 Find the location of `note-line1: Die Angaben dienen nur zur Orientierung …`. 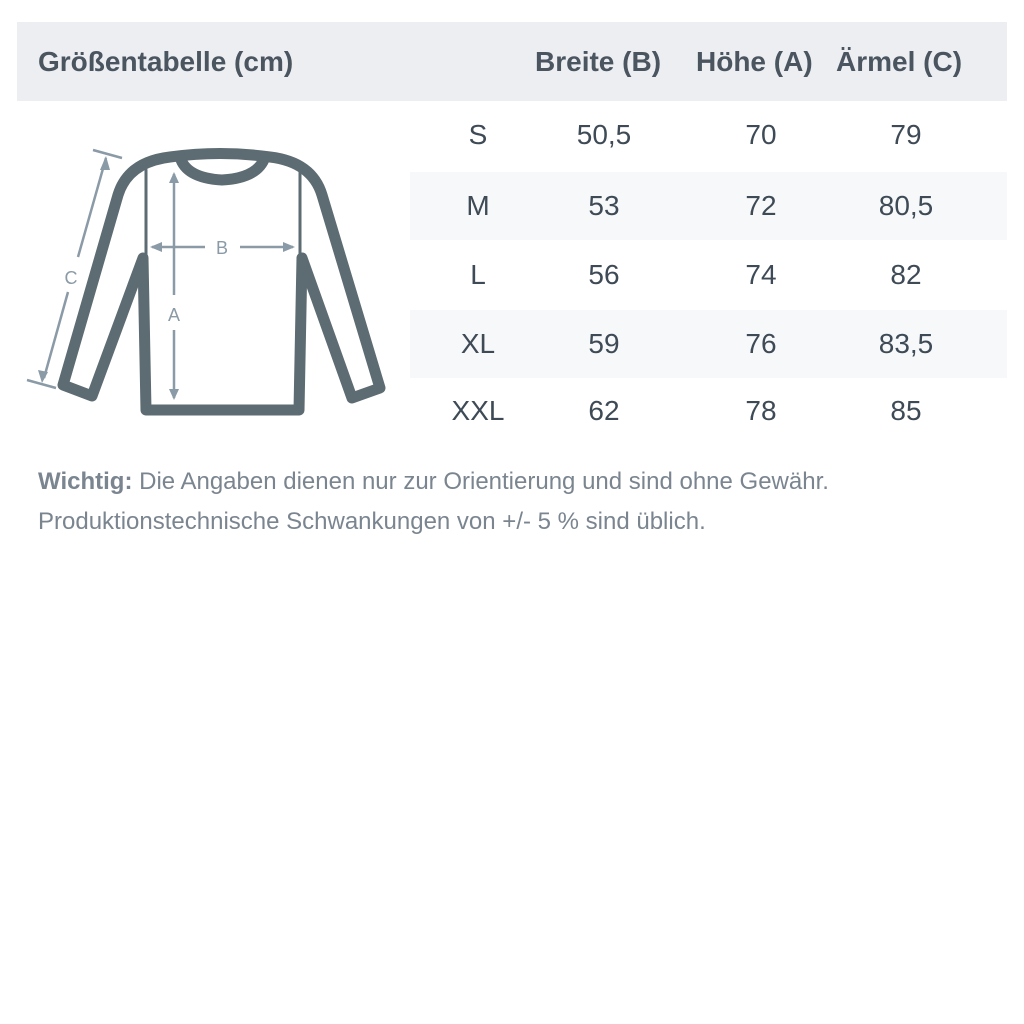

note-line1: Die Angaben dienen nur zur Orientierung … is located at coordinates (480, 481).